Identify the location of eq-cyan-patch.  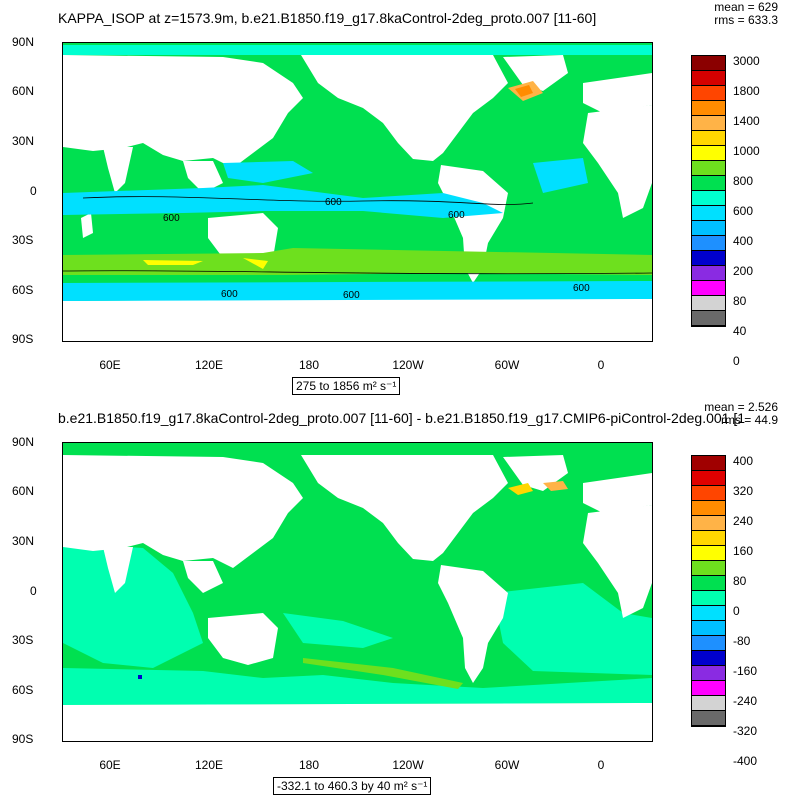
(283, 201).